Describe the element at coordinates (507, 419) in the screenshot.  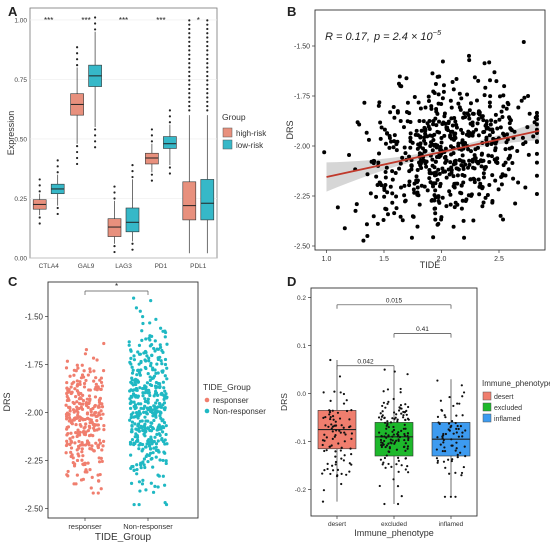
I see `legend-d-label-inflamed: inflamed` at that location.